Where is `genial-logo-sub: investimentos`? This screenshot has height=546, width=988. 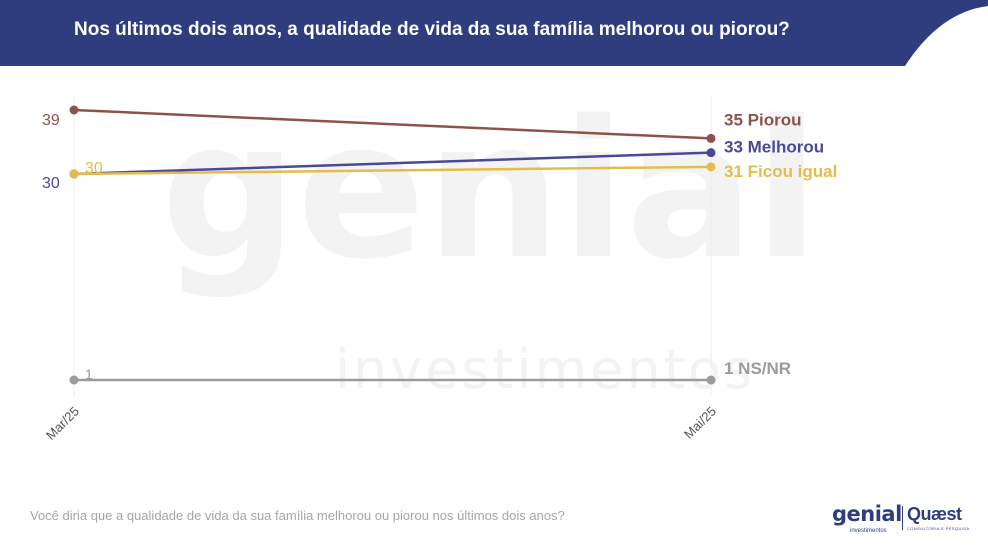
genial-logo-sub: investimentos is located at coordinates (868, 531).